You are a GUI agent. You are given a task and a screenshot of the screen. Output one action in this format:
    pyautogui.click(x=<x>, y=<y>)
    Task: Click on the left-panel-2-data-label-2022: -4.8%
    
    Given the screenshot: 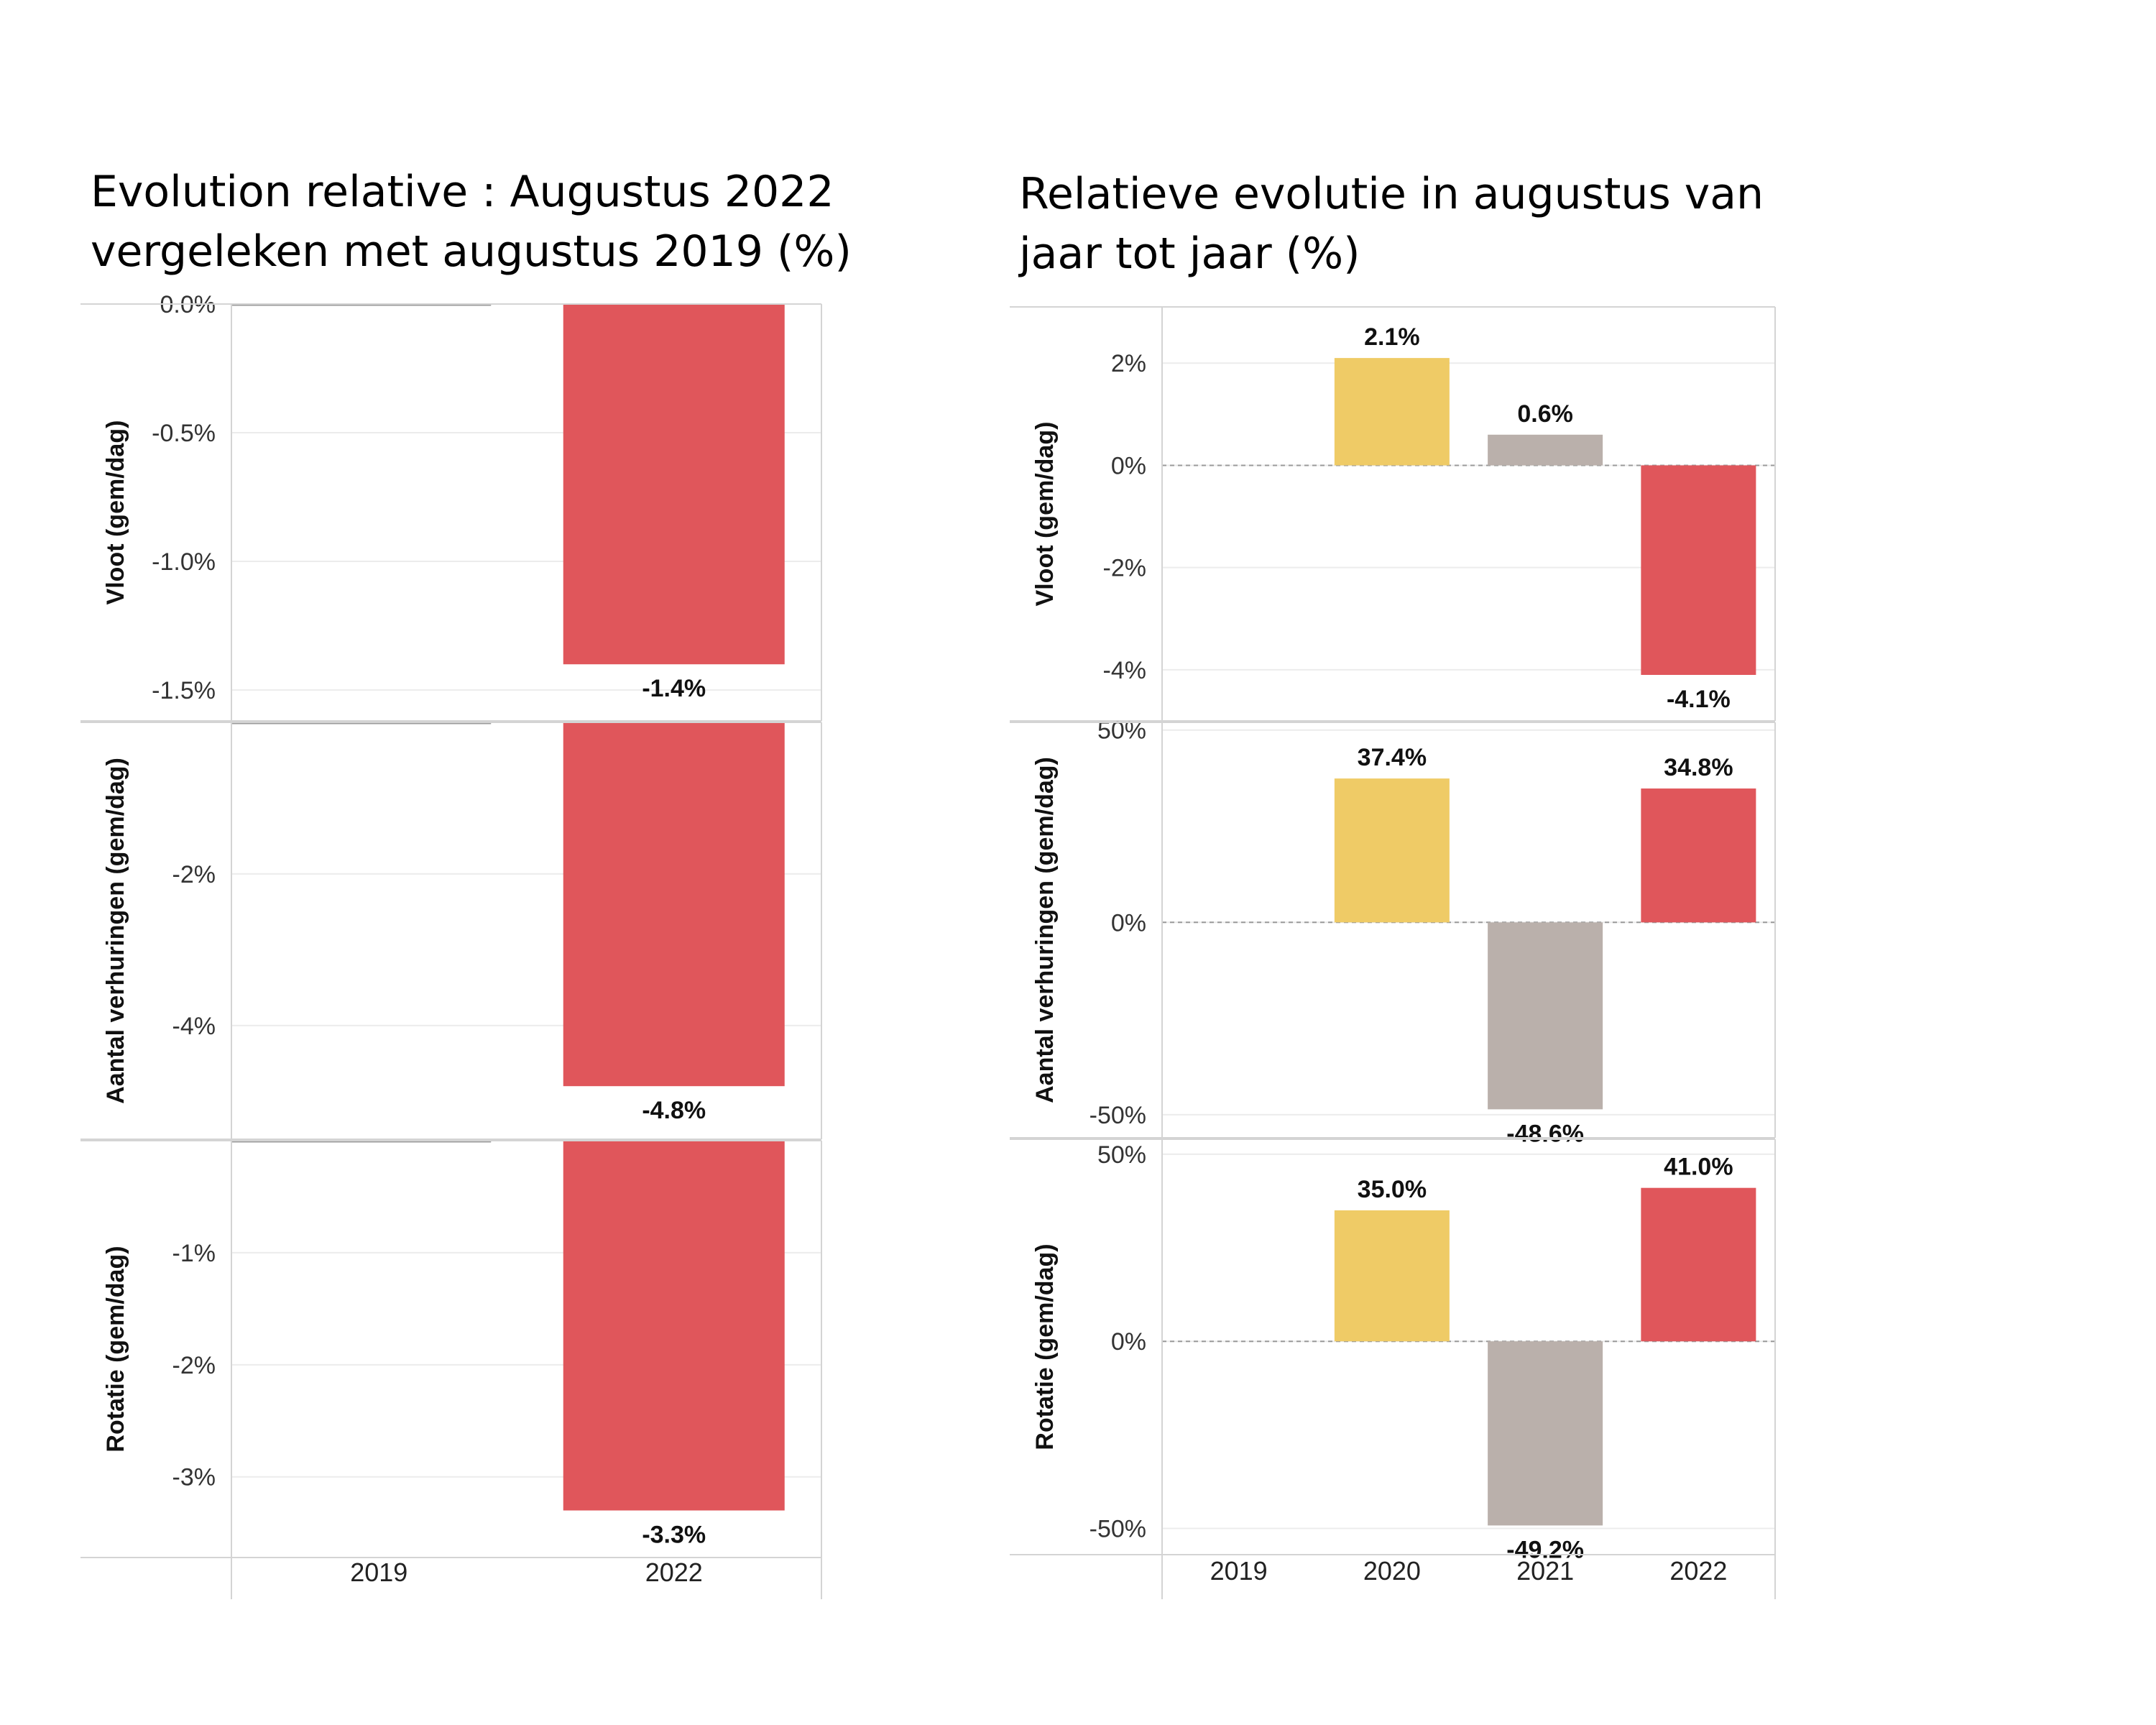 What is the action you would take?
    pyautogui.click(x=674, y=1110)
    